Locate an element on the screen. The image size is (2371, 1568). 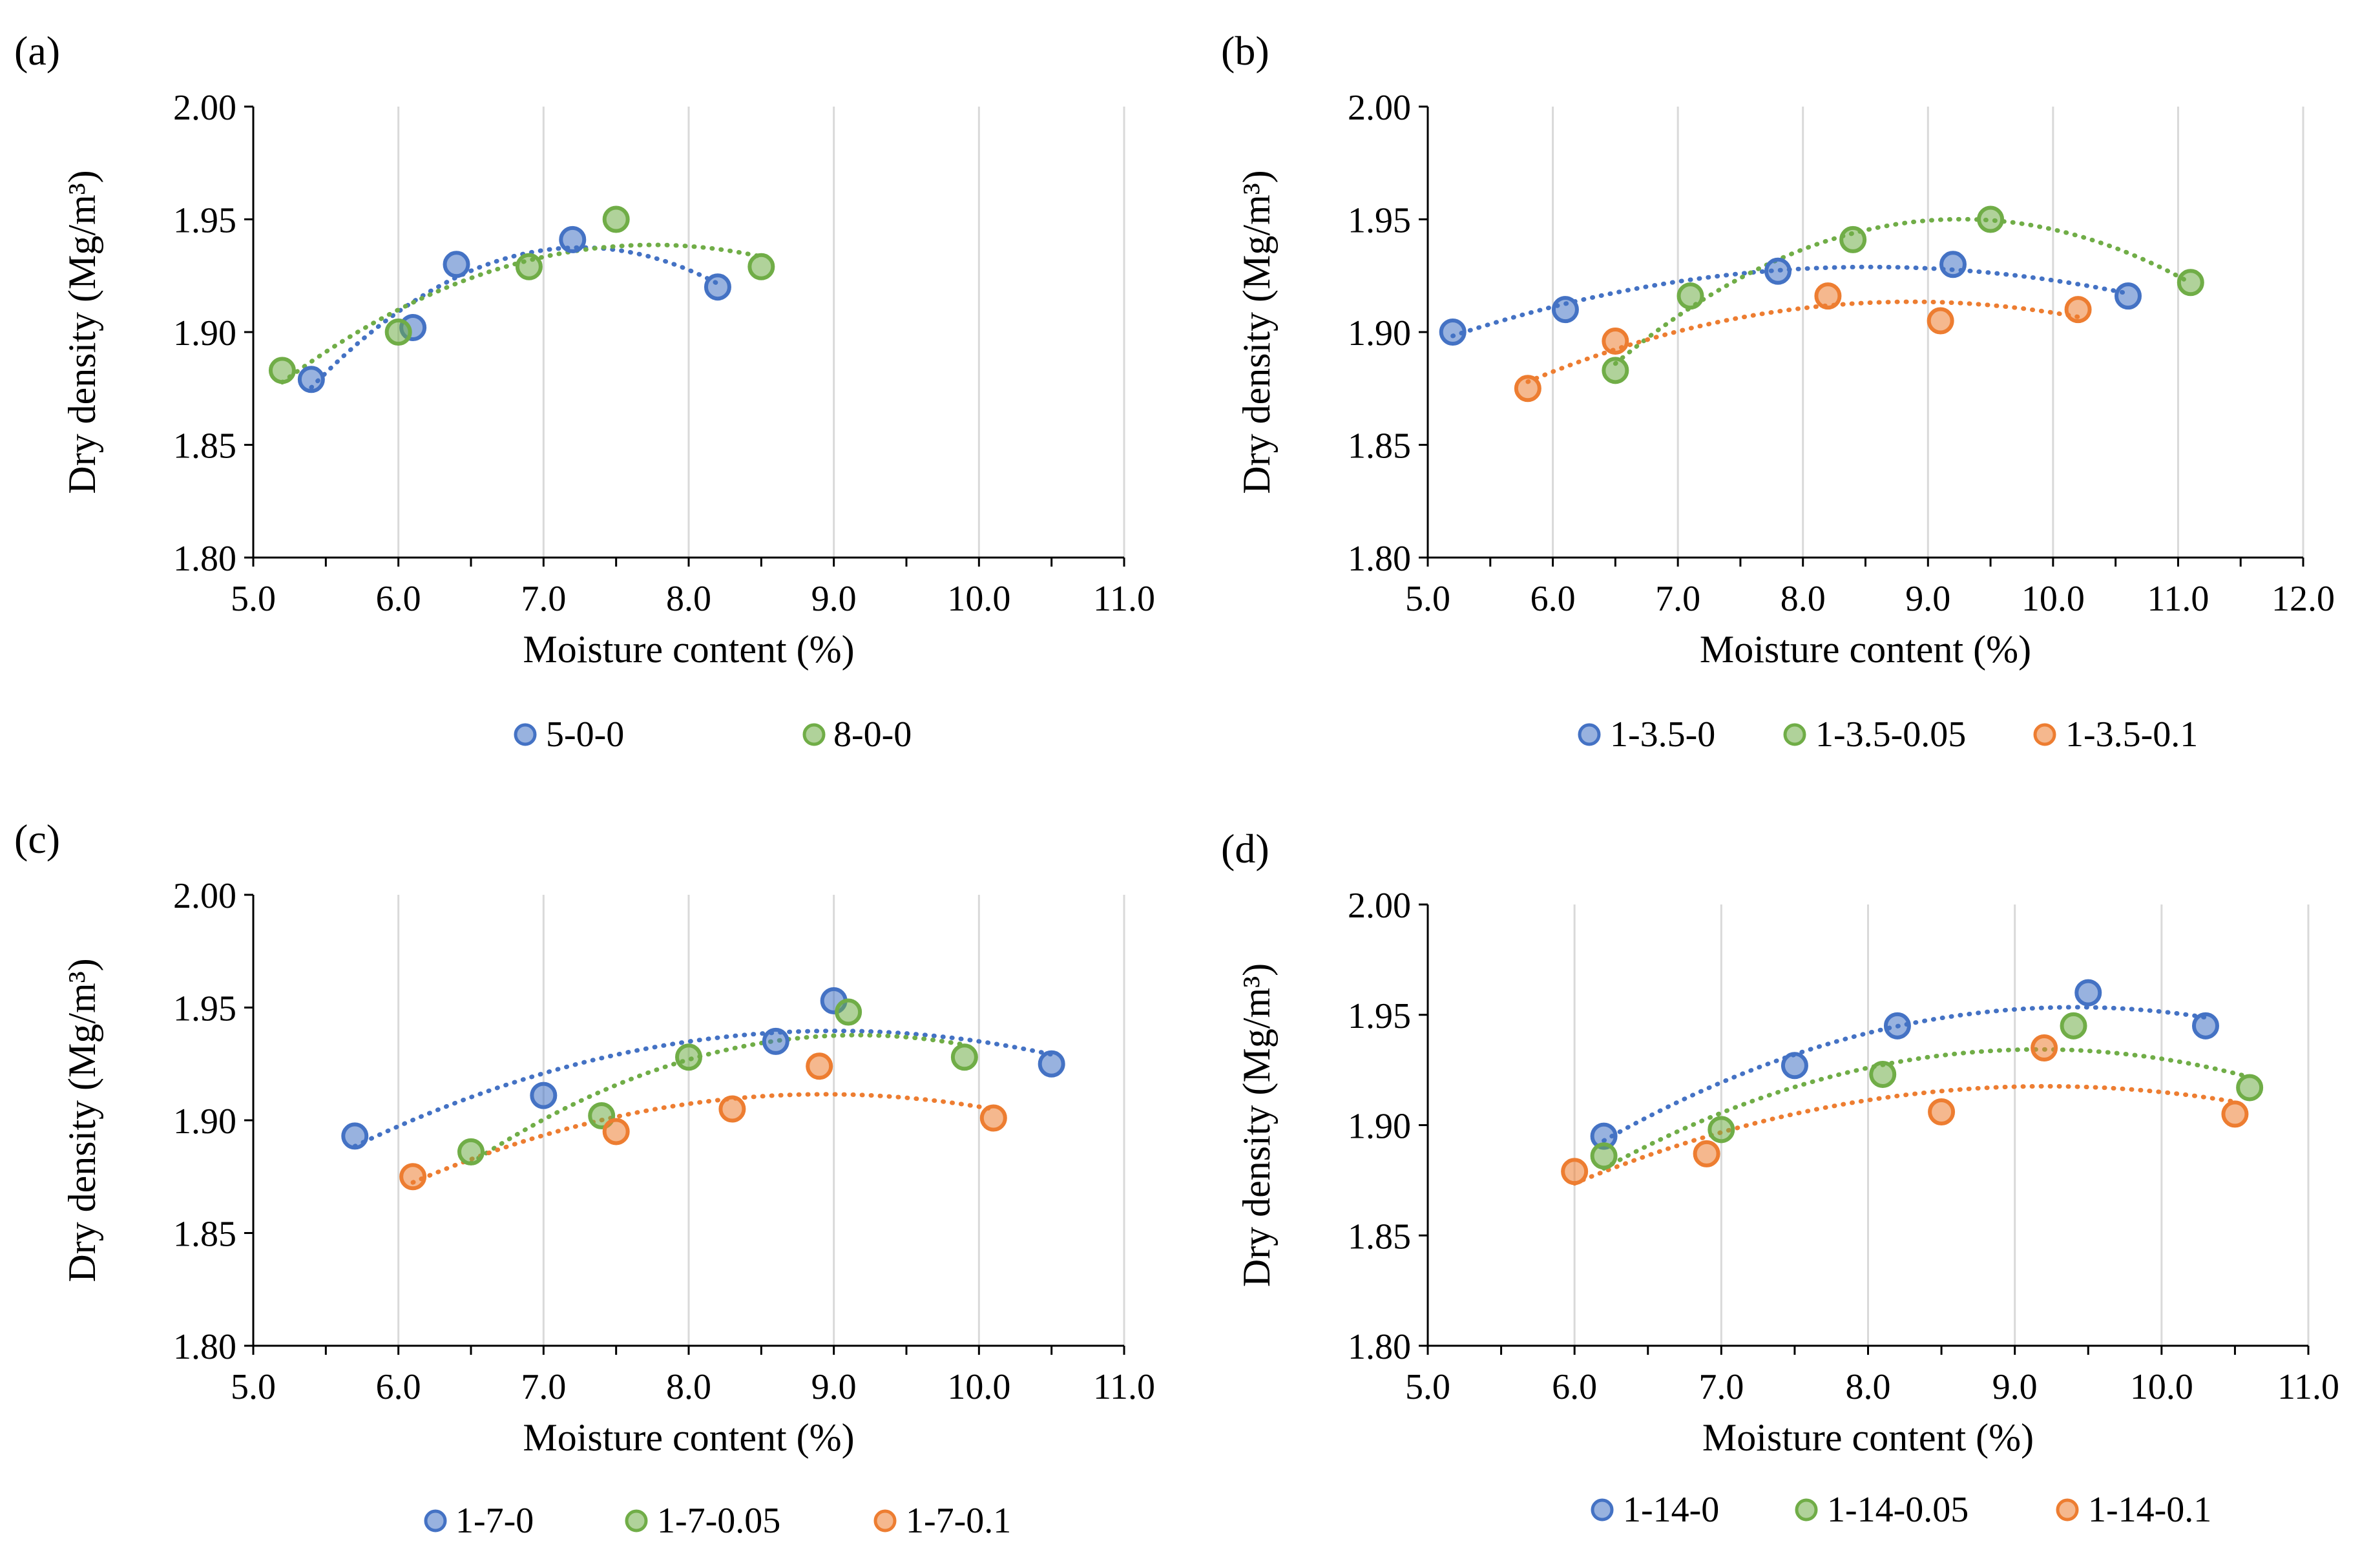
trendline-1-3.5-0 is located at coordinates (1790, 301).